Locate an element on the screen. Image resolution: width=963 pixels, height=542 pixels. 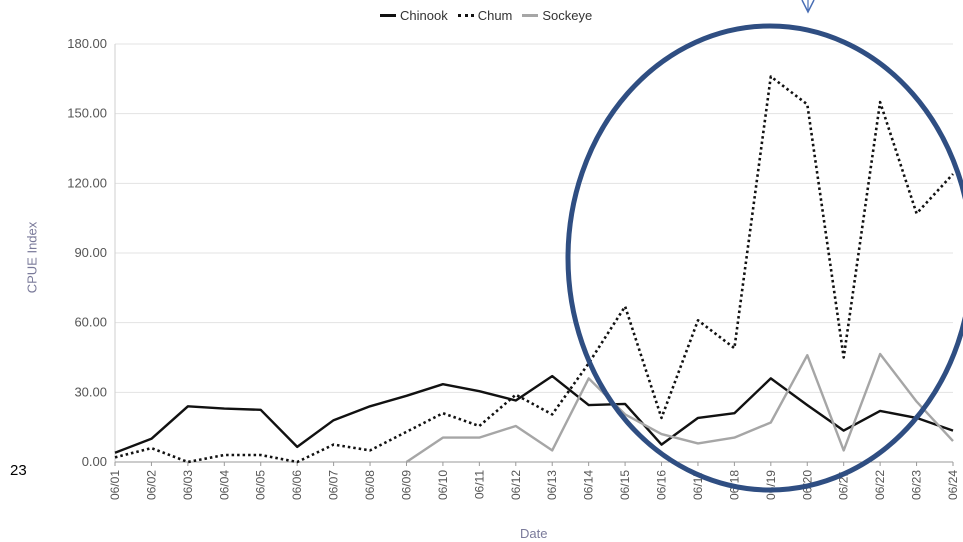
series-line-chinook is located at coordinates (534, 414).